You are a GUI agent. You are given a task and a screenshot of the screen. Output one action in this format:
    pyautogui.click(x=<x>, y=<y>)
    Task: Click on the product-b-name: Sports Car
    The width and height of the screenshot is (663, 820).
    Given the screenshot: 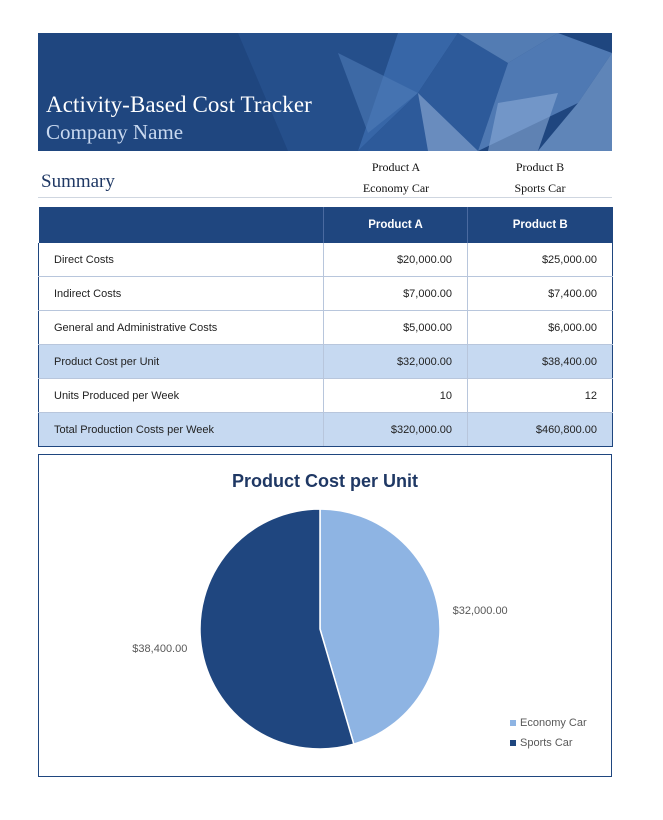 What is the action you would take?
    pyautogui.click(x=540, y=188)
    